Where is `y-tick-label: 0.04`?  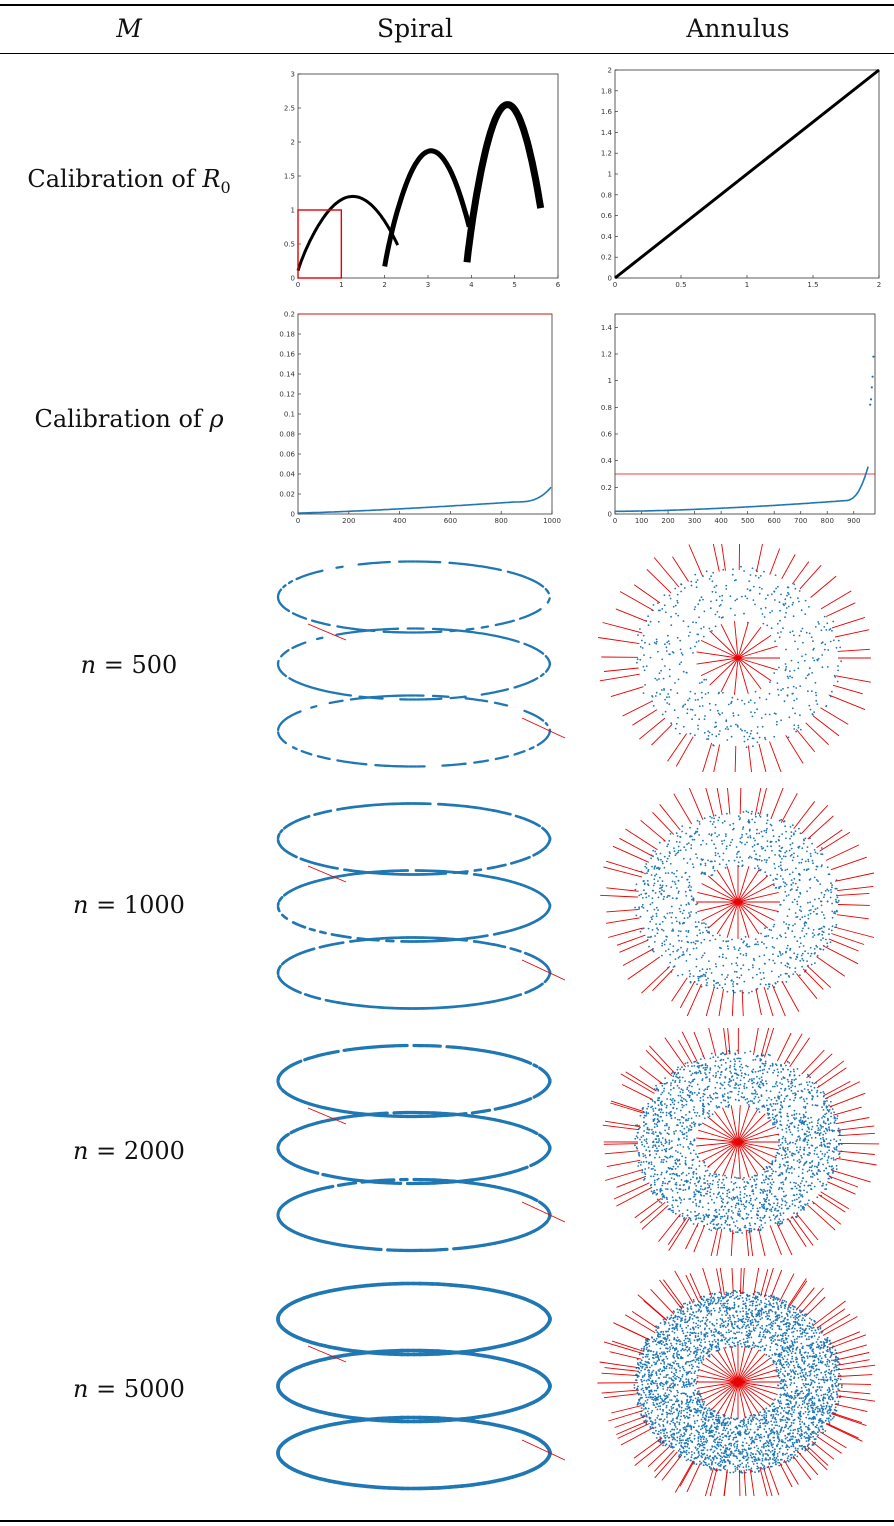
y-tick-label: 0.04 is located at coordinates (287, 475).